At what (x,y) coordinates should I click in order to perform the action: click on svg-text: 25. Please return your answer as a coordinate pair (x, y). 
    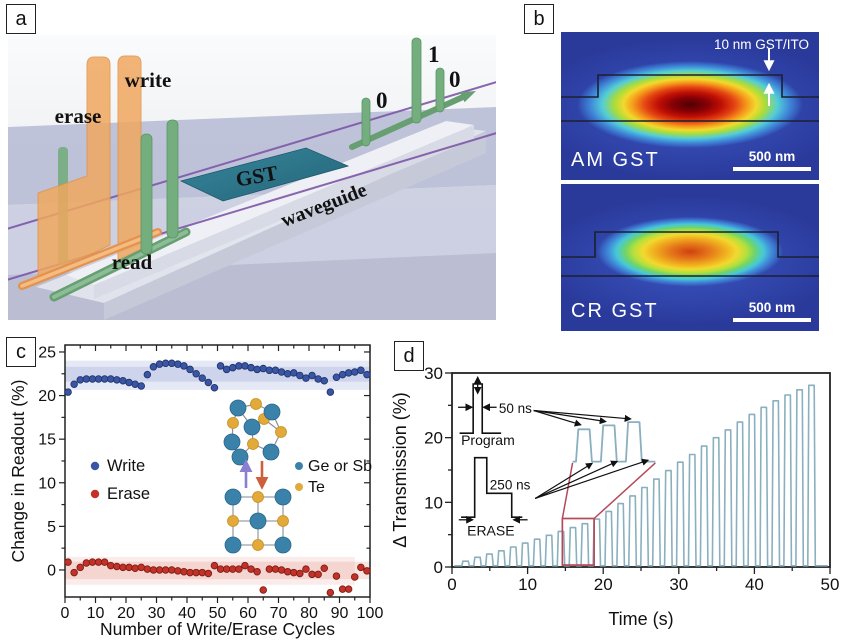
    Looking at the image, I should click on (47, 352).